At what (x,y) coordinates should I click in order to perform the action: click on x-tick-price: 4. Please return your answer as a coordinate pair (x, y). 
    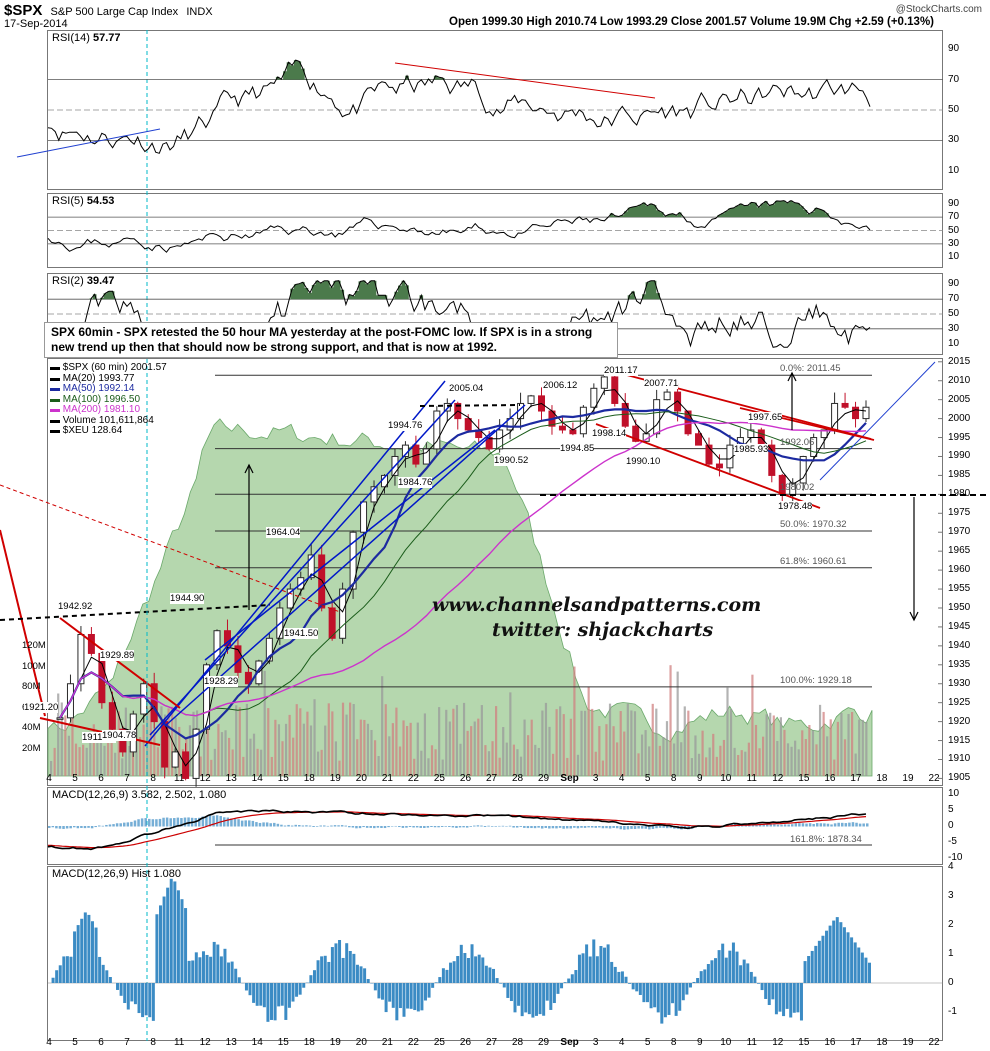
    Looking at the image, I should click on (49, 778).